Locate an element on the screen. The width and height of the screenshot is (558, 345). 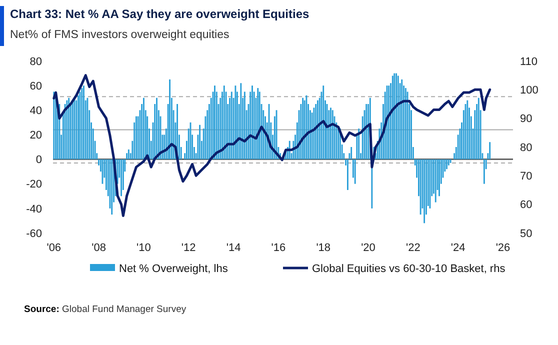
y-tick-label: -60 is located at coordinates (34, 234).